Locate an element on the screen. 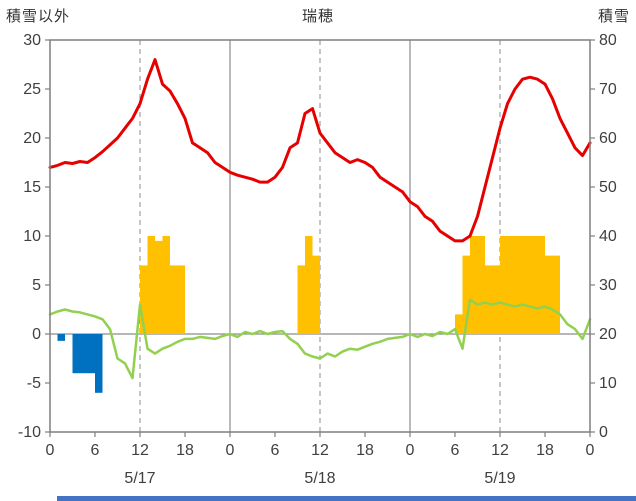  svg-text: 5/18 is located at coordinates (319, 478).